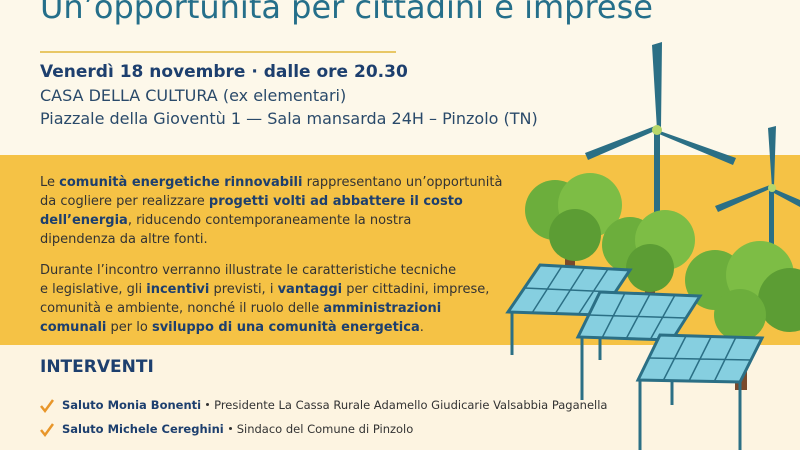 The width and height of the screenshot is (800, 450). What do you see at coordinates (97, 367) in the screenshot?
I see `section-heading: INTERVENTI` at bounding box center [97, 367].